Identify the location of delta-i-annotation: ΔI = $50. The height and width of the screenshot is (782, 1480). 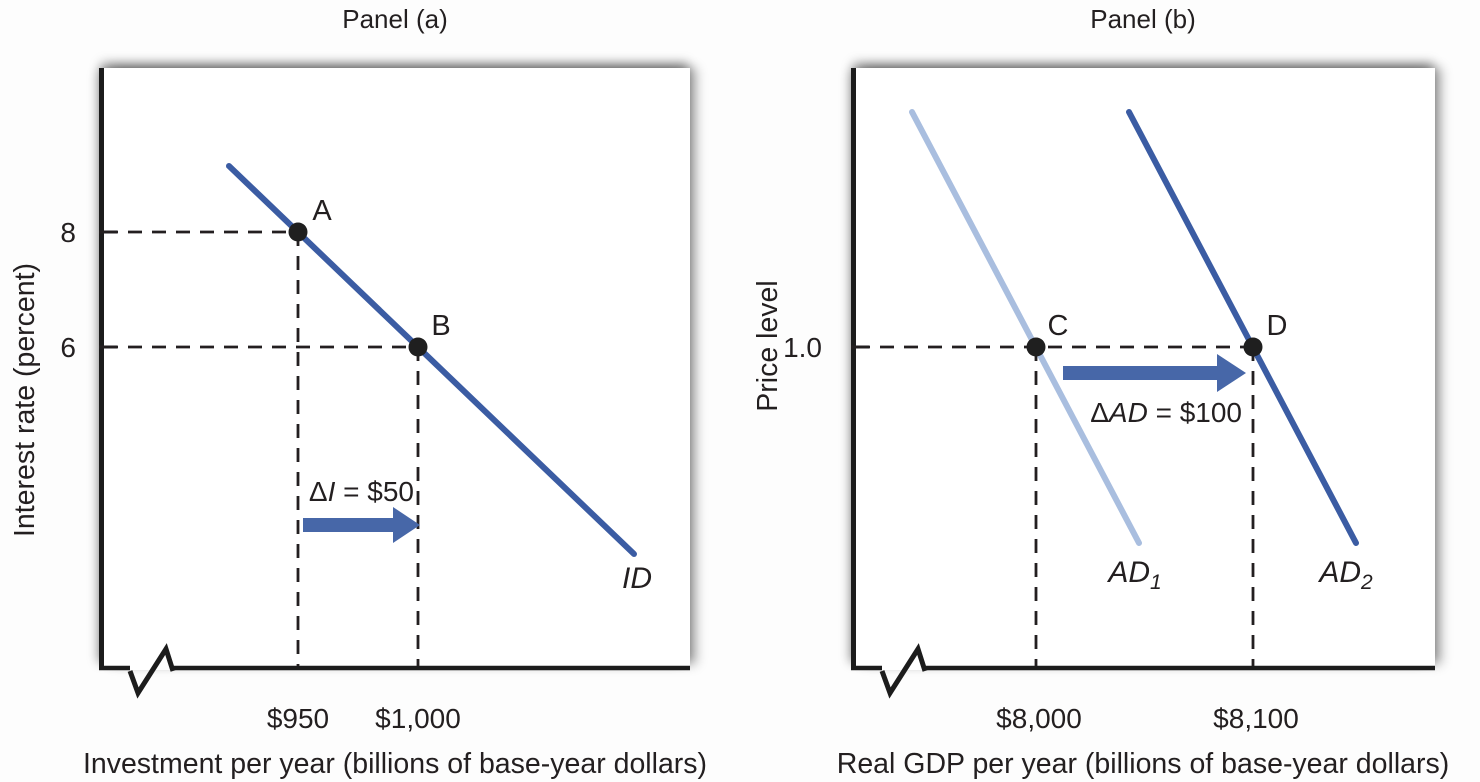
(361, 491).